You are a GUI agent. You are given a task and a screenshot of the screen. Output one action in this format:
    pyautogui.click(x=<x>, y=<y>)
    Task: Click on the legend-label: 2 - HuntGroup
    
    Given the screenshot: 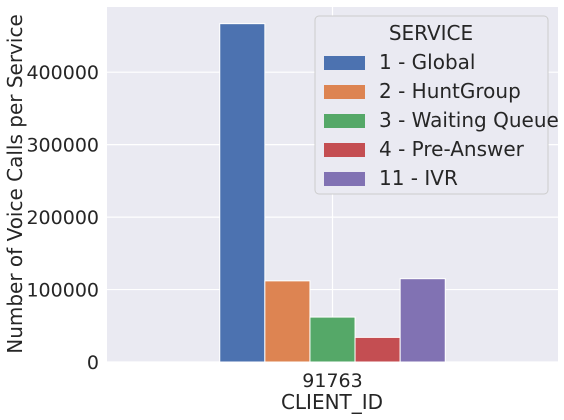 What is the action you would take?
    pyautogui.click(x=450, y=91)
    